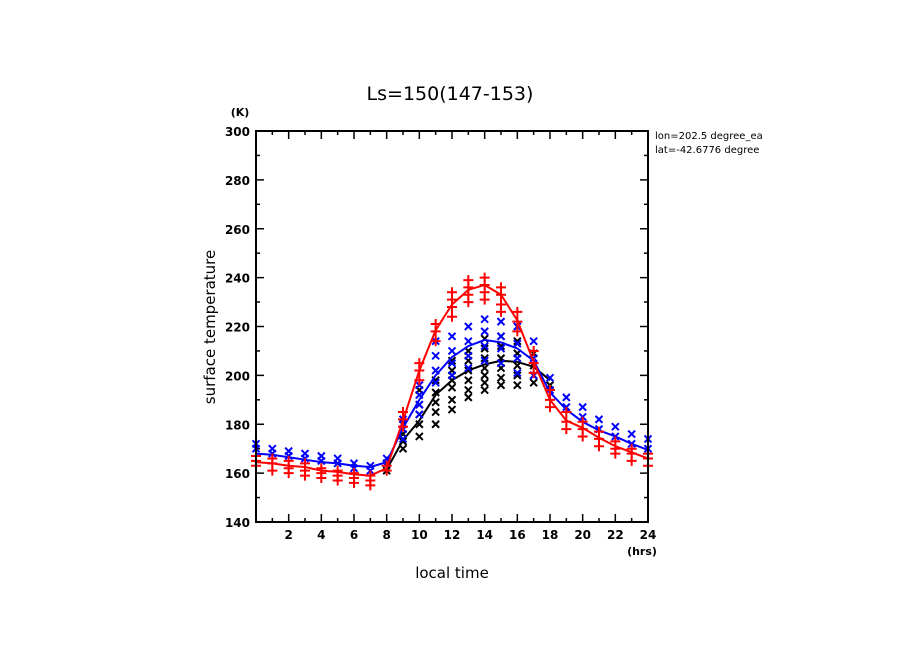 The width and height of the screenshot is (904, 654). What do you see at coordinates (452, 573) in the screenshot?
I see `x-axis-label: local time` at bounding box center [452, 573].